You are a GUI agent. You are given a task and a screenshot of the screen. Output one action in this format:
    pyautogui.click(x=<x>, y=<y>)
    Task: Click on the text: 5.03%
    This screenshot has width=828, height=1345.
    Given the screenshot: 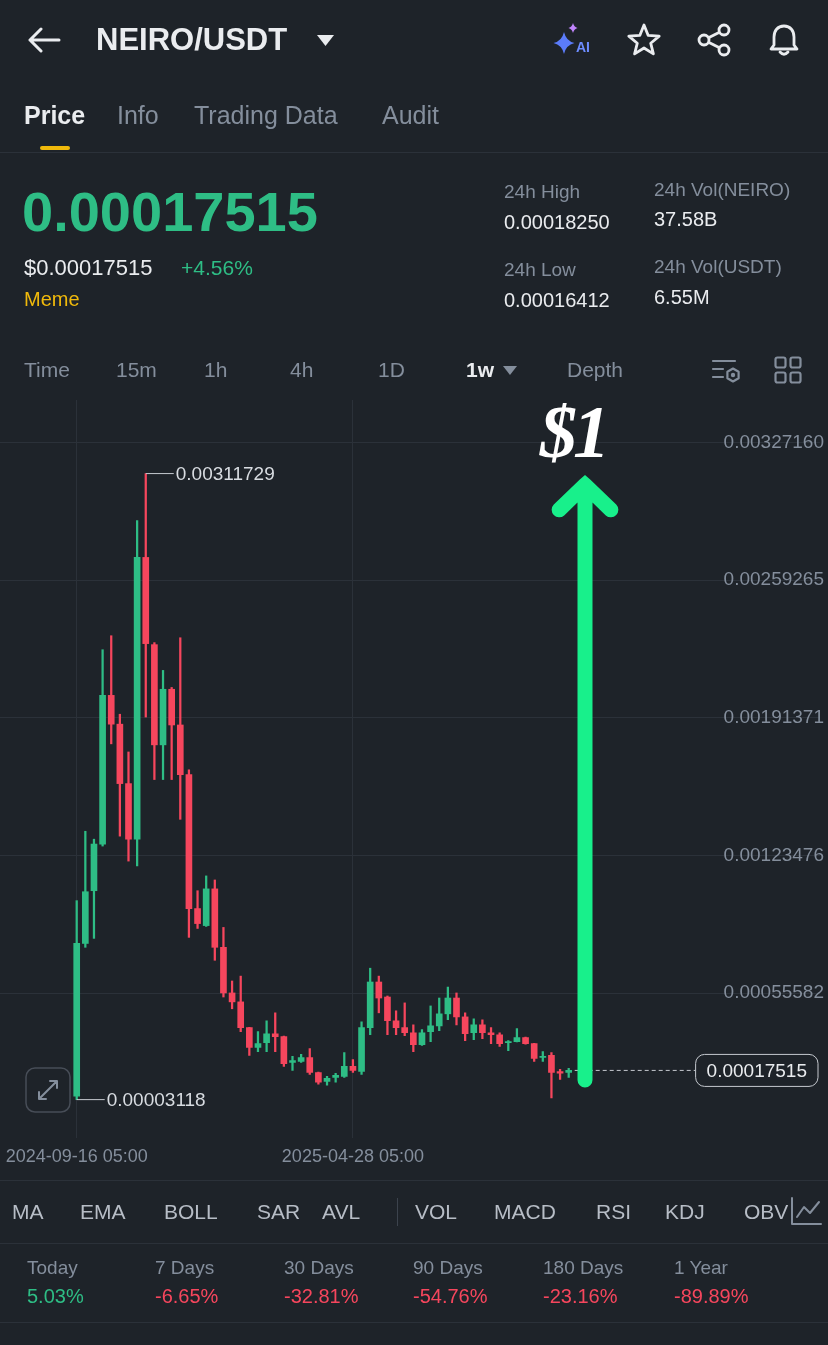 What is the action you would take?
    pyautogui.click(x=55, y=1296)
    